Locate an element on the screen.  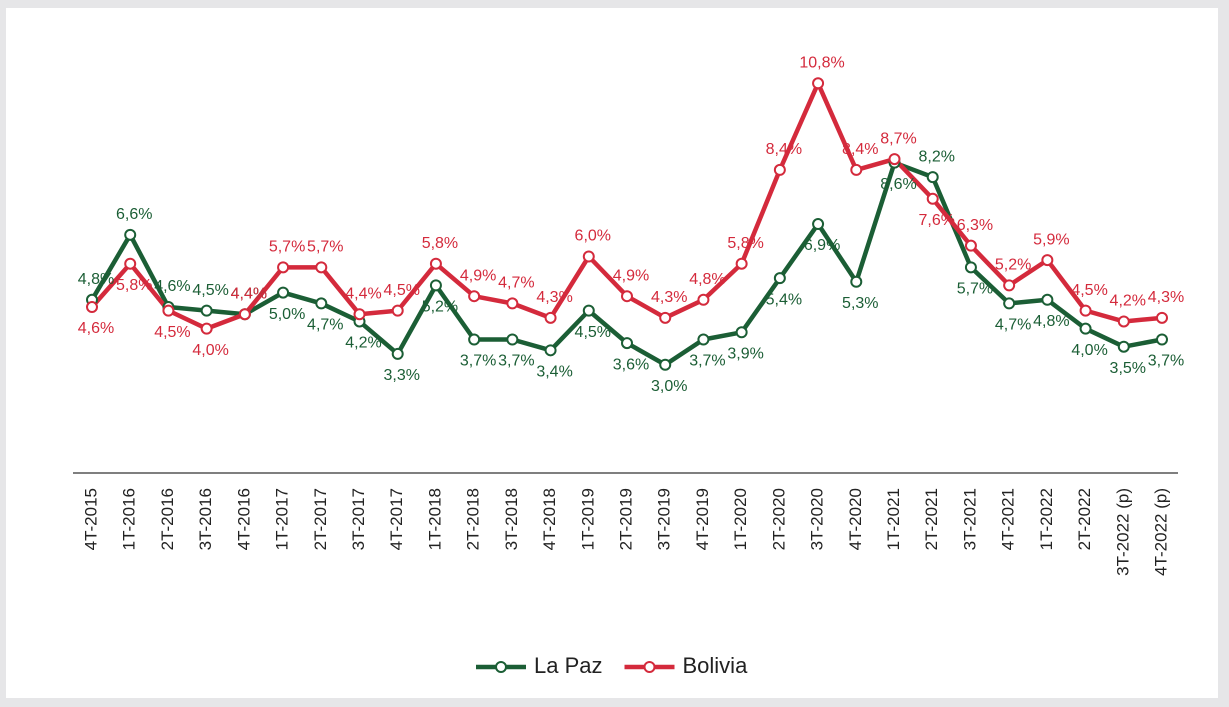
x-tick-label: 4T-2016 is located at coordinates (243, 519).